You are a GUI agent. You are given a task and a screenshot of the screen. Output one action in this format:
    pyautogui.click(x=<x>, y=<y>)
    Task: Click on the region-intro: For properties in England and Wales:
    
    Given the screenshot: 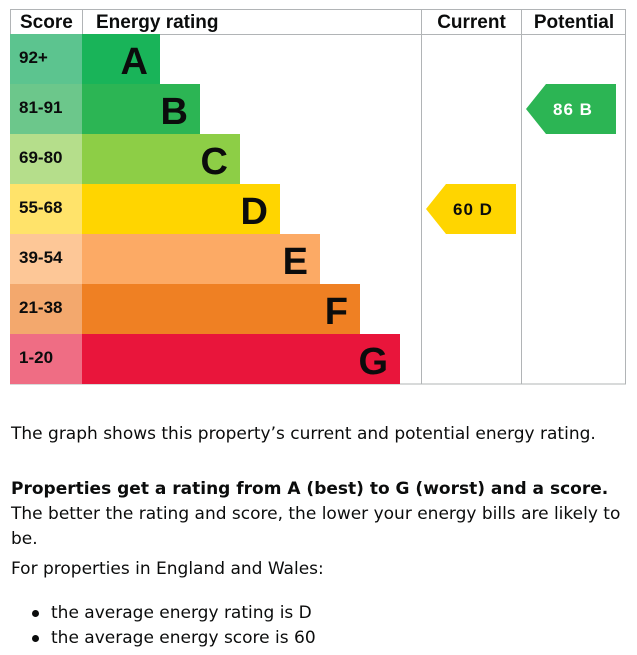 What is the action you would take?
    pyautogui.click(x=167, y=569)
    